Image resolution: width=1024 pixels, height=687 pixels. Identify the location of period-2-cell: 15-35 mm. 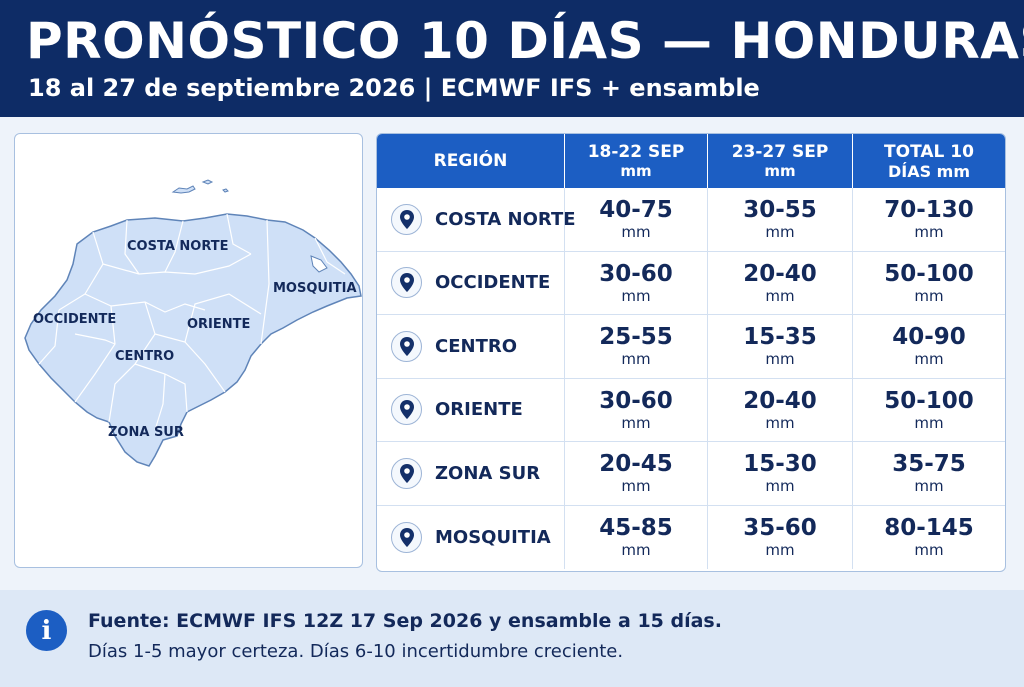
(780, 346).